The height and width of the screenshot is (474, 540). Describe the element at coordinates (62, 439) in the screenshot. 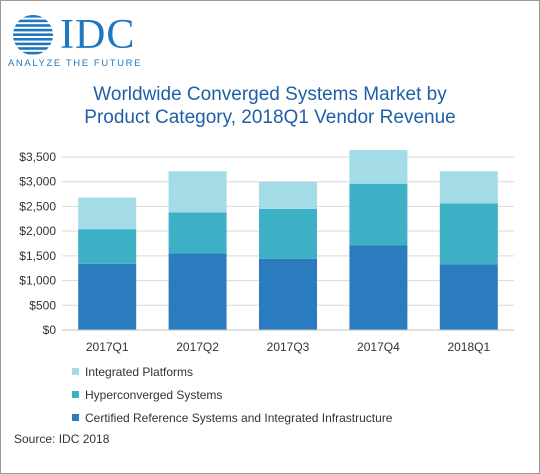

I see `source-note: Source: IDC 2018` at that location.